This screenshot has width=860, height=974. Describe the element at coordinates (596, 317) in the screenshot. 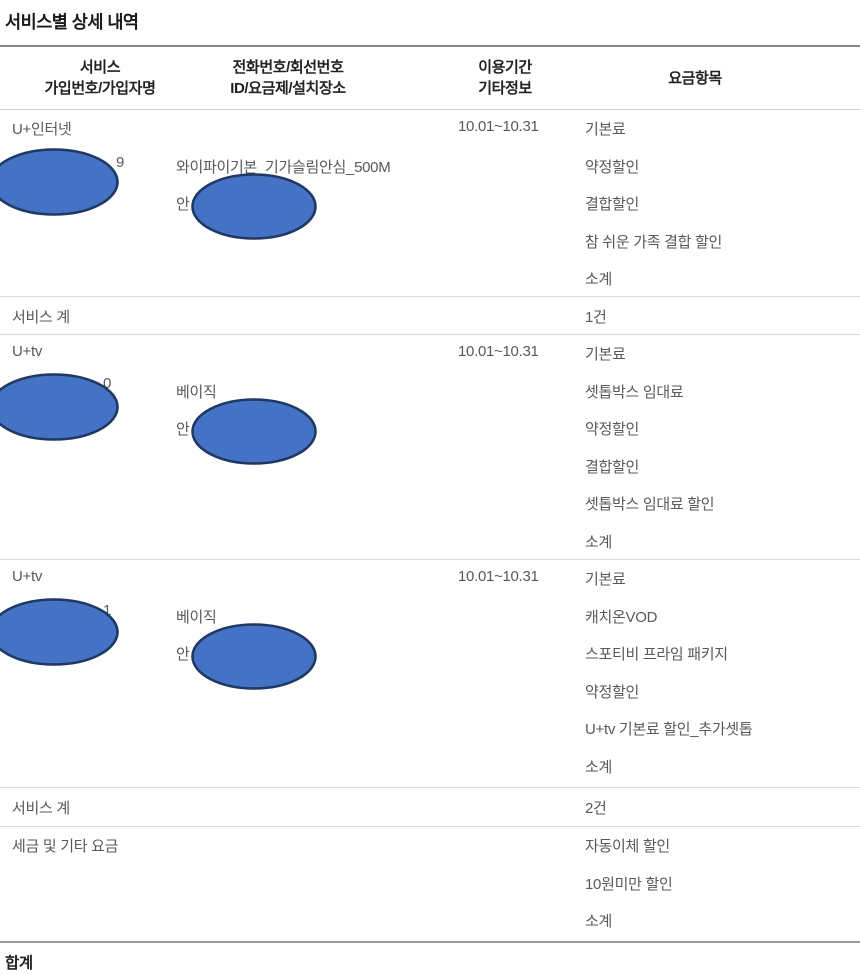

I see `subtotal-count: 1건` at that location.